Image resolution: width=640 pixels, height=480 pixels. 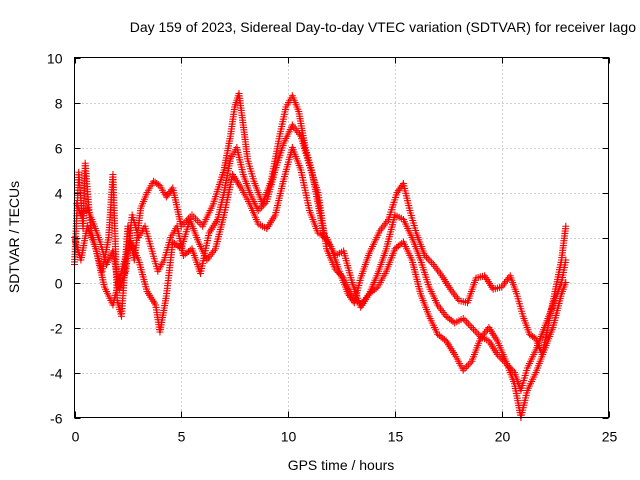 I want to click on y-tick-label: 4, so click(x=59, y=194).